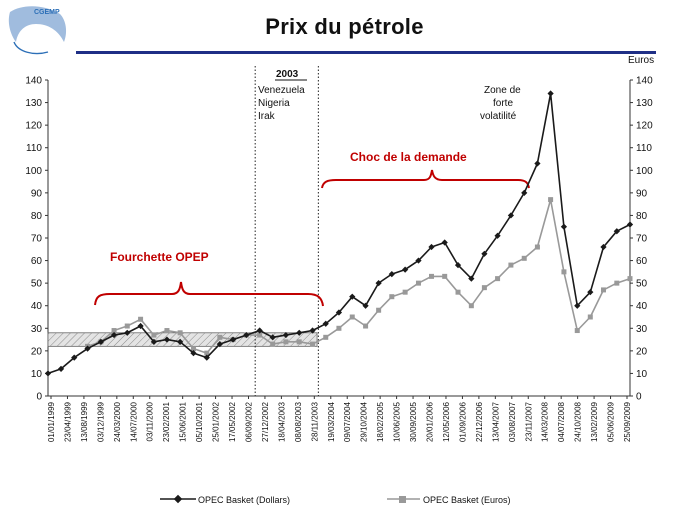 The image size is (689, 517). What do you see at coordinates (33, 81) in the screenshot?
I see `y-tick-label-left: 140` at bounding box center [33, 81].